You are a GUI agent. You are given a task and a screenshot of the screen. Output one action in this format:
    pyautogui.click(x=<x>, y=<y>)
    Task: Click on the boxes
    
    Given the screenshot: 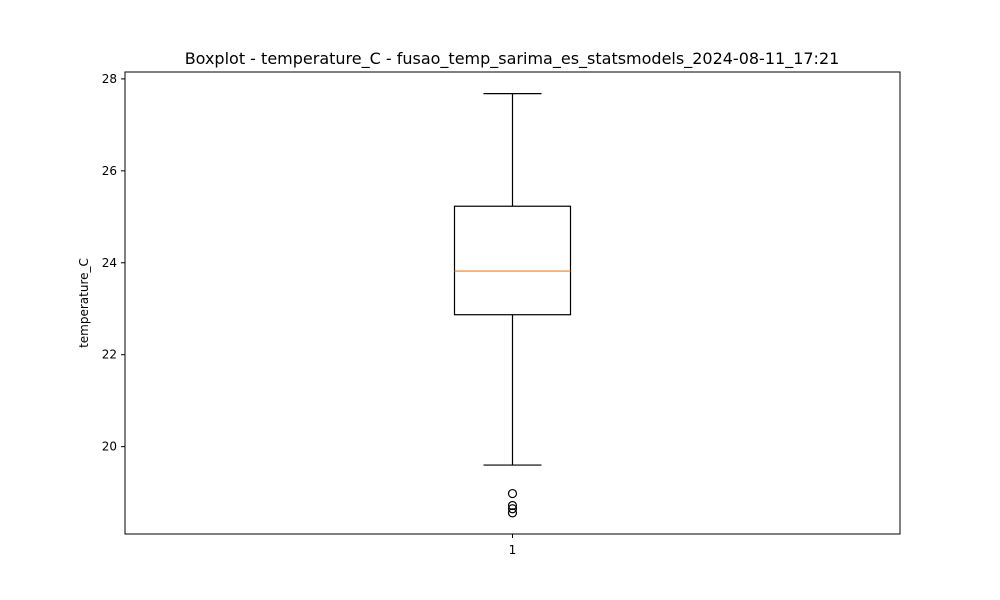 What is the action you would take?
    pyautogui.click(x=512, y=305)
    